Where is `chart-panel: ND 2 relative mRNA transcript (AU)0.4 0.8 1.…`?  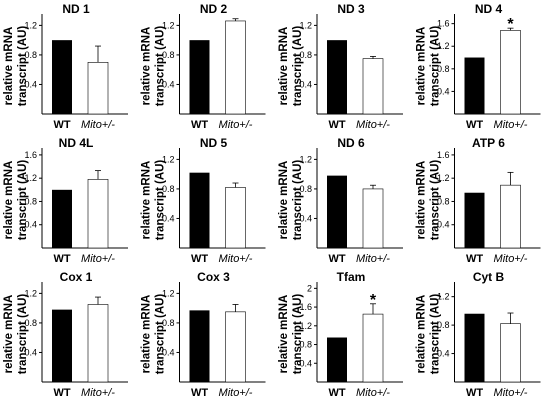
chart-panel: ND 2 relative mRNA transcript (AU)0.4 0.8 1.… is located at coordinates (203, 66).